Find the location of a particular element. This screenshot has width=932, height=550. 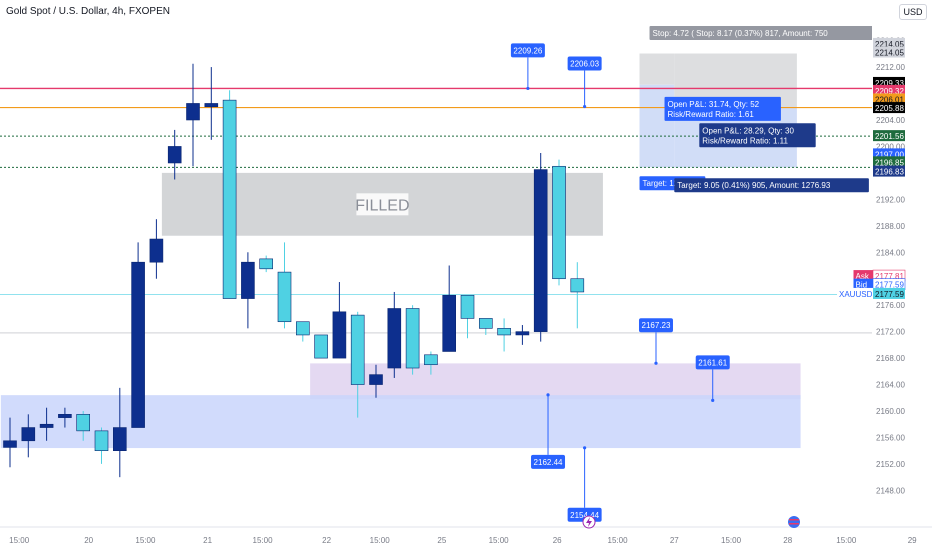

open-pnl-label-2: Open P&L: 28.29, Qty: 30 is located at coordinates (748, 130).